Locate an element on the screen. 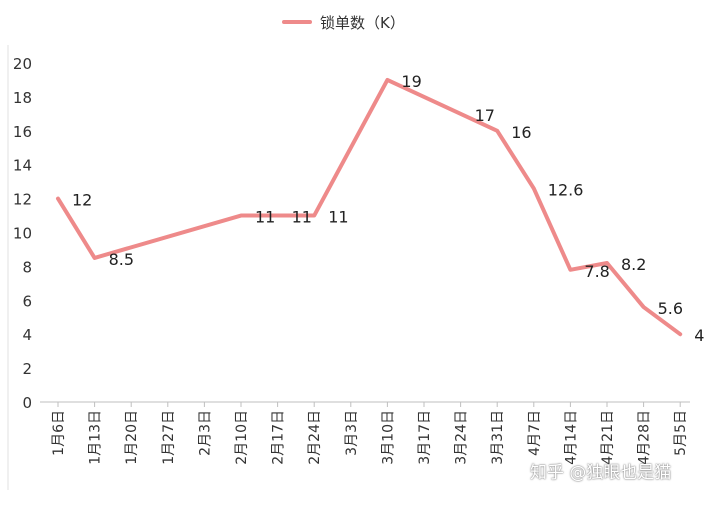  x-tick-label: 2月17日 is located at coordinates (279, 437).